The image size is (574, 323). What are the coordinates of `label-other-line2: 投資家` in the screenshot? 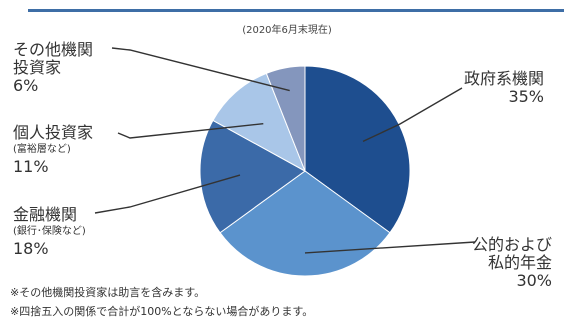 It's located at (37, 67).